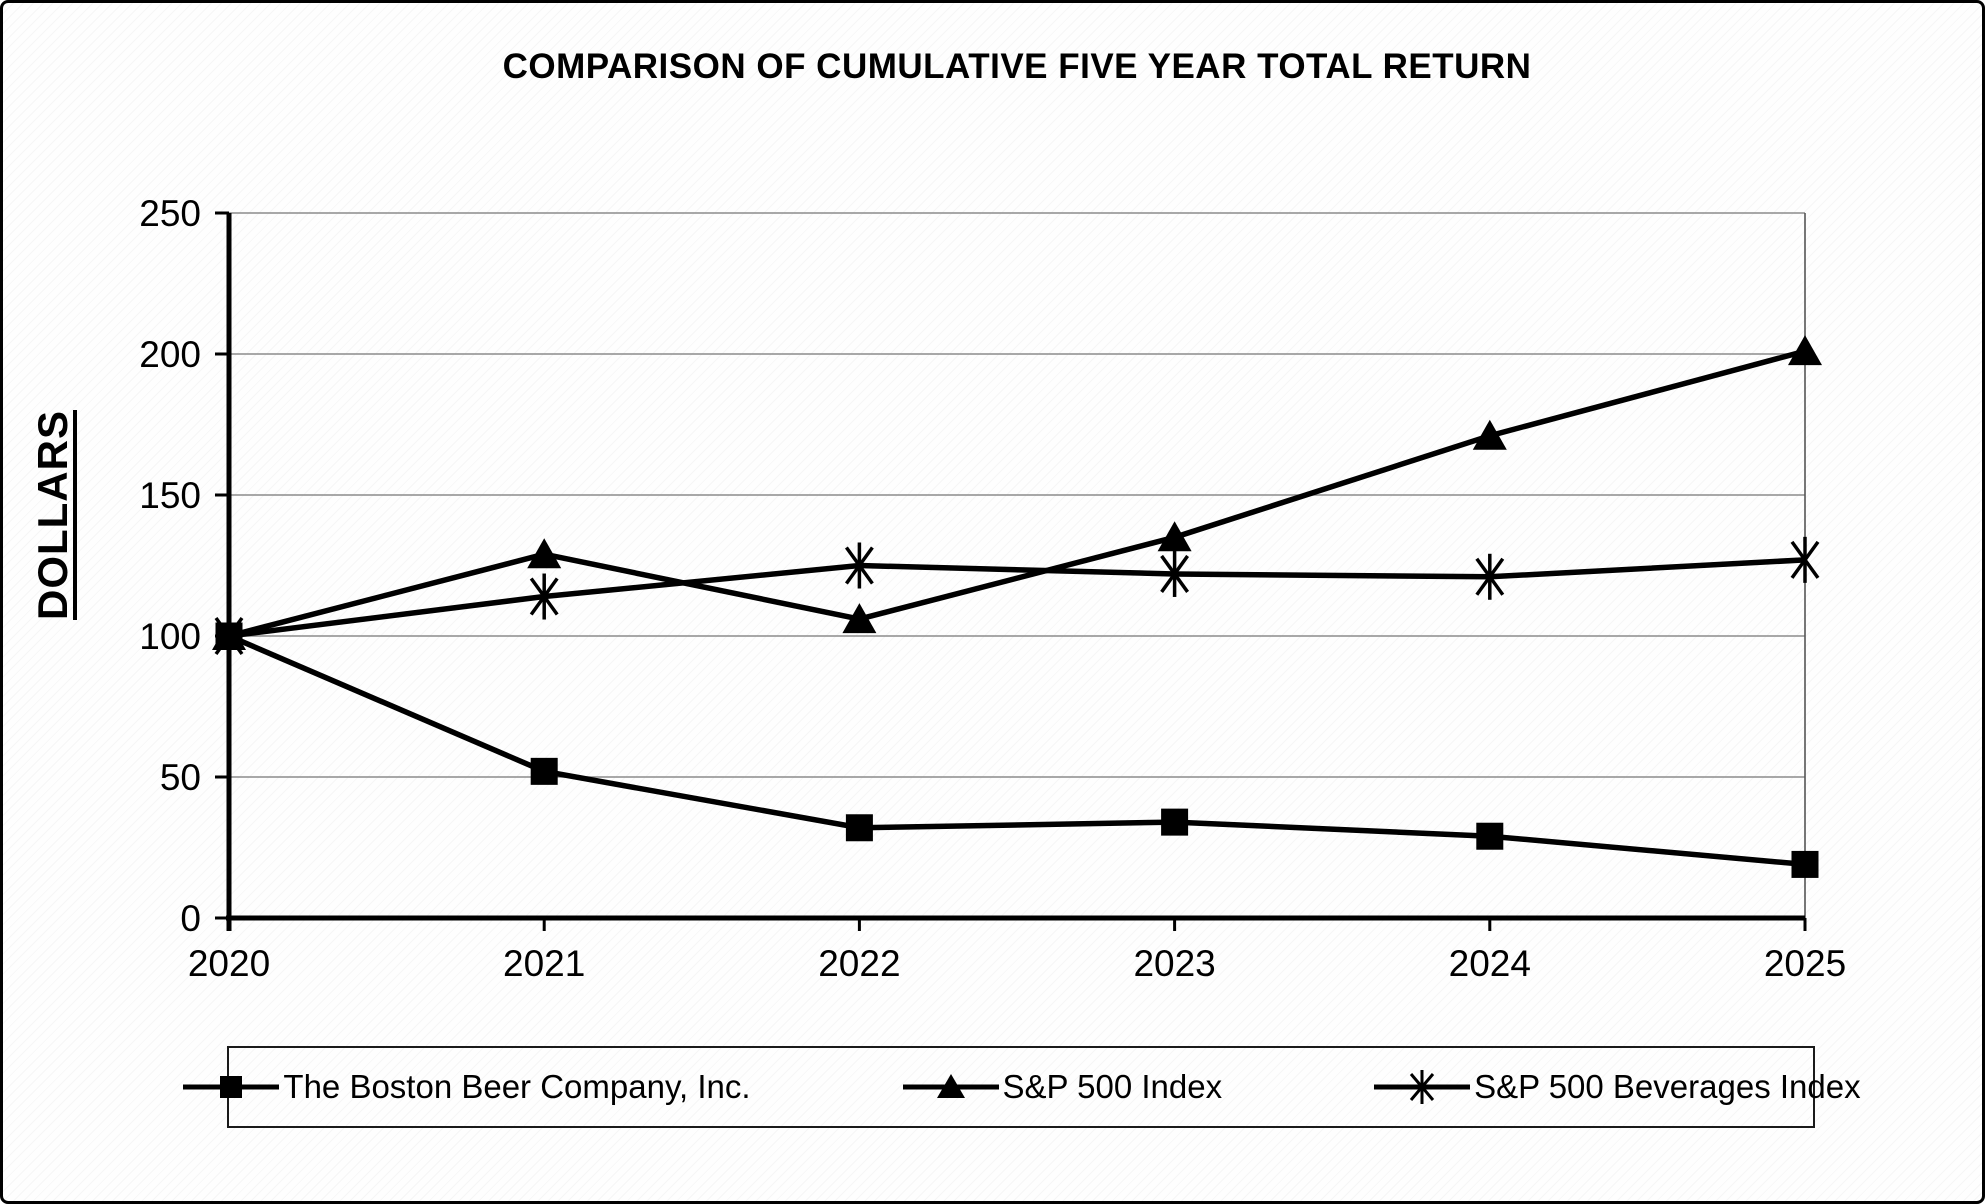 This screenshot has height=1204, width=1985. I want to click on x-tick-label-2022: 2022, so click(859, 963).